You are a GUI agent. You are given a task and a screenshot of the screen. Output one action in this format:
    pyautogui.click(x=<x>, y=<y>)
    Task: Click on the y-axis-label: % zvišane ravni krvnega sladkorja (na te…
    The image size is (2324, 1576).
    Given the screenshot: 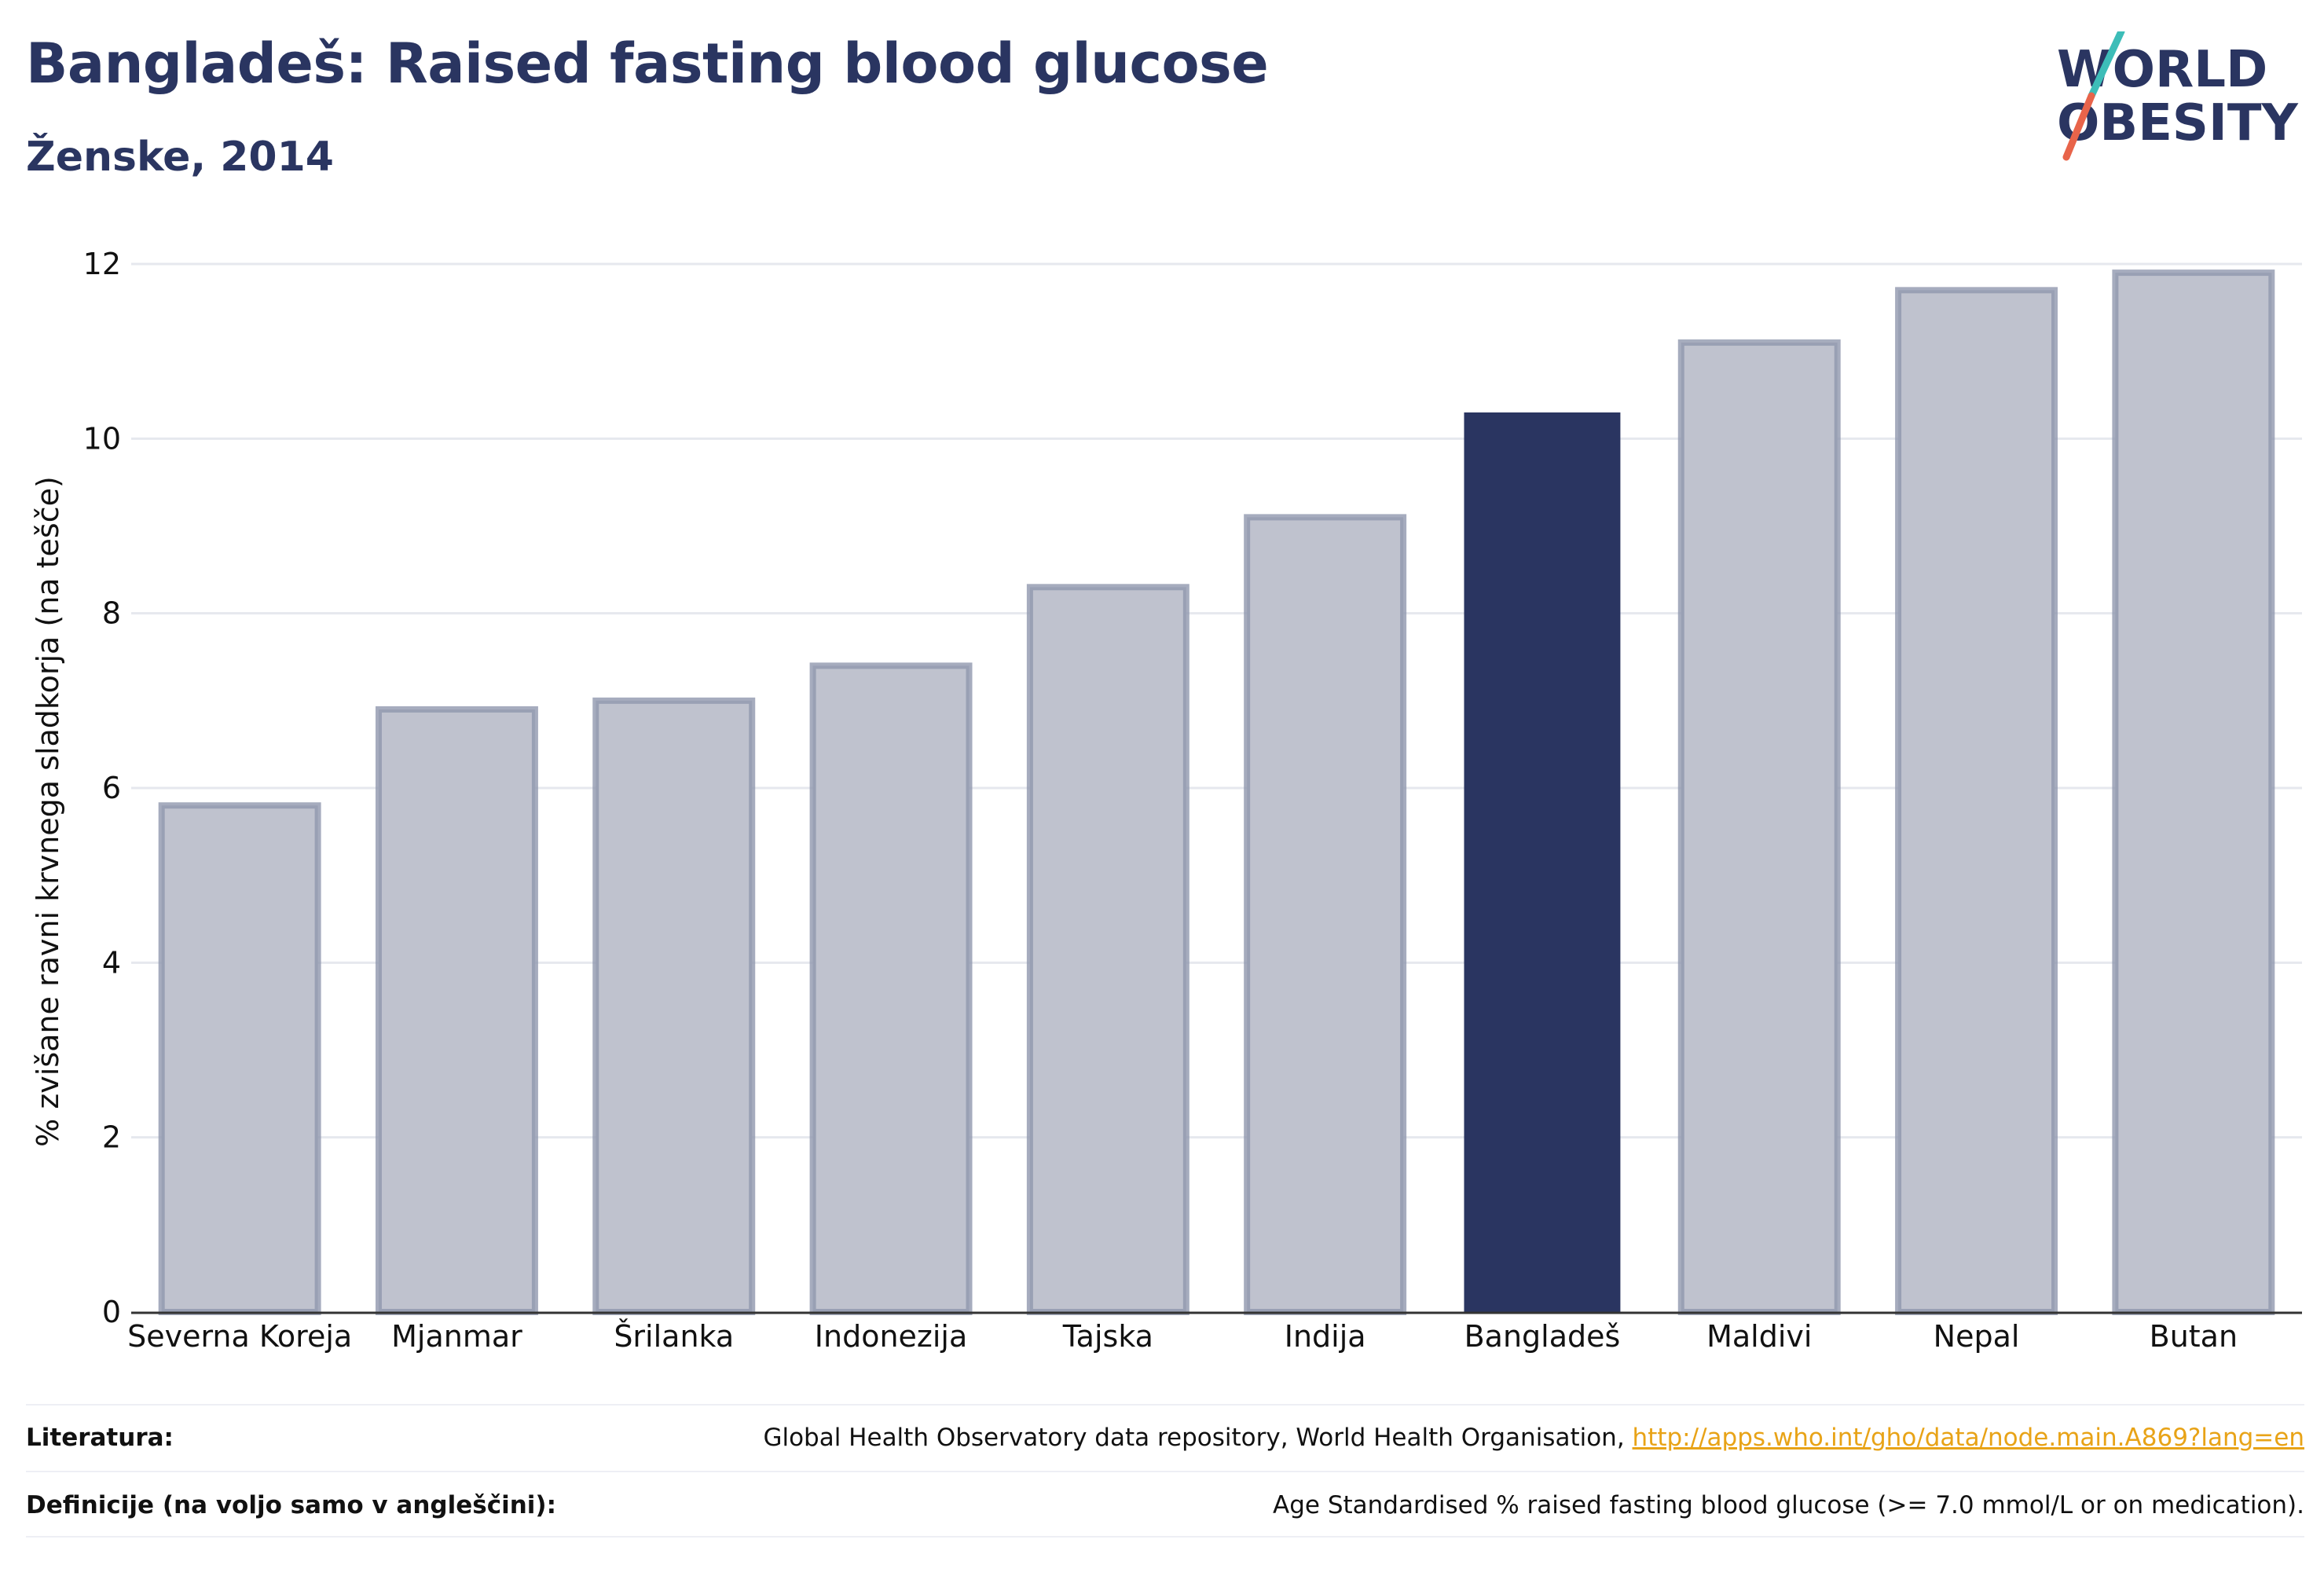 What is the action you would take?
    pyautogui.click(x=48, y=811)
    